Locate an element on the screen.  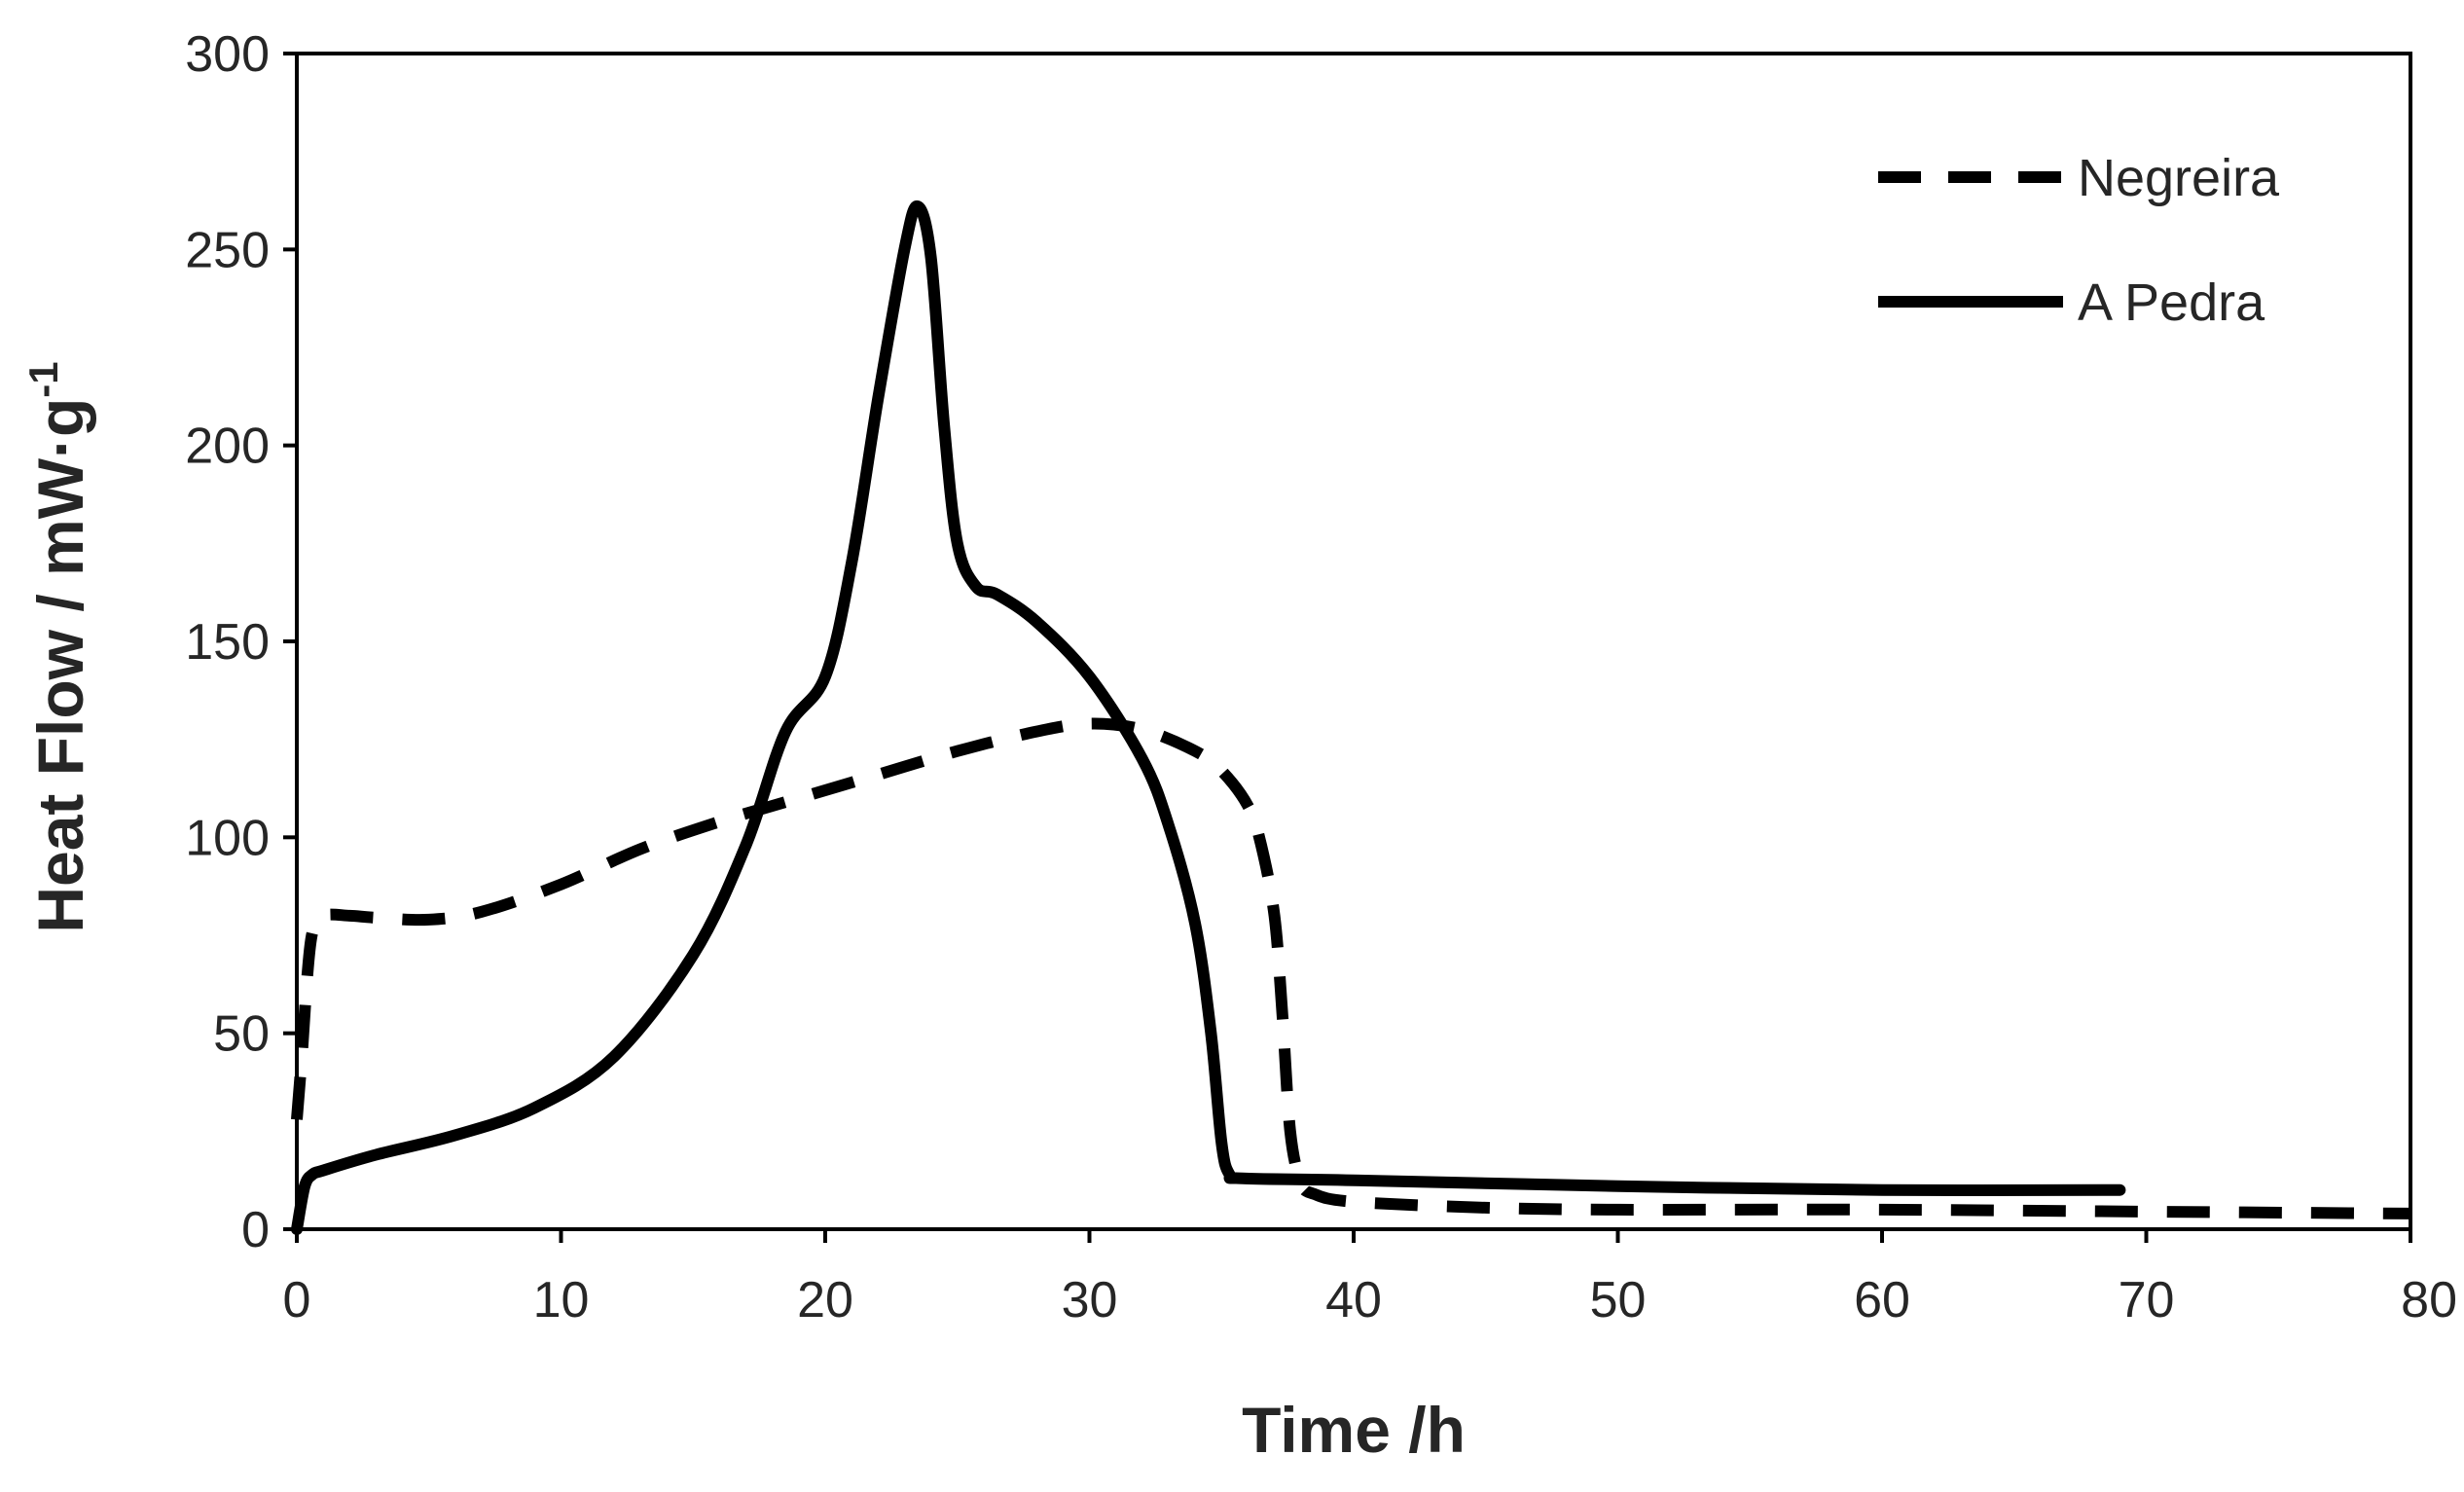
legend-negreira-label: Negreira is located at coordinates (2179, 178).